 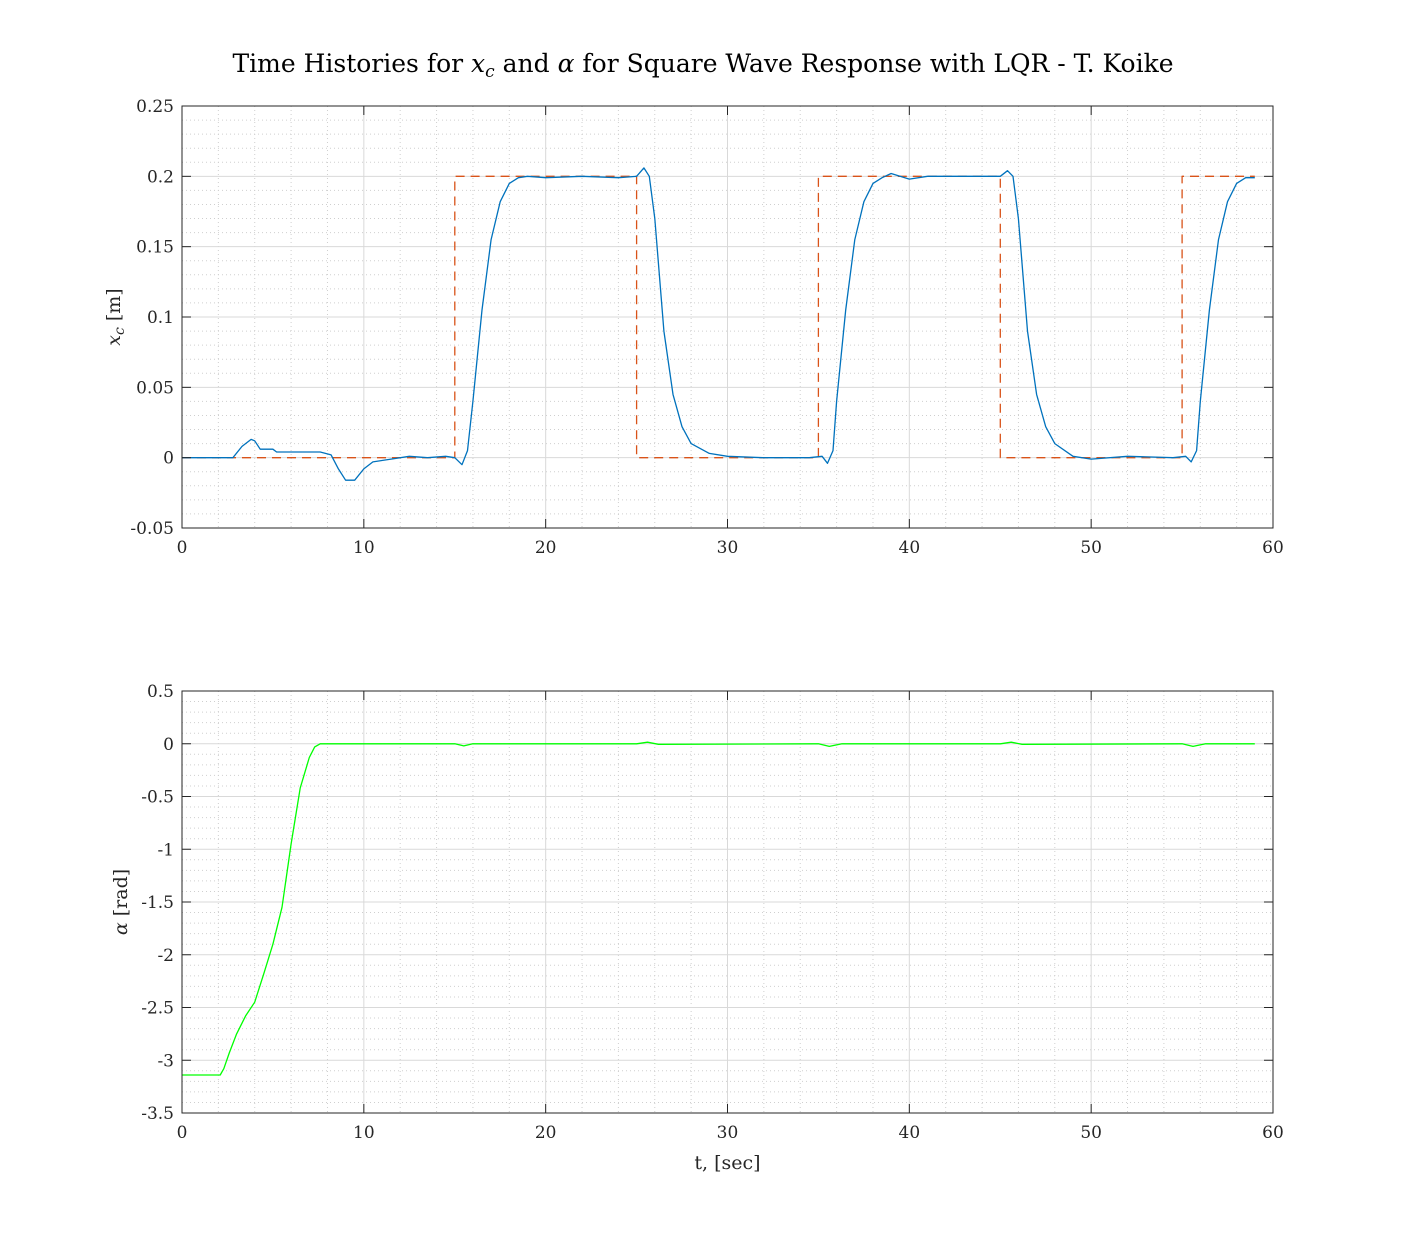 I want to click on y-tick-label: 0.25, so click(x=155, y=107).